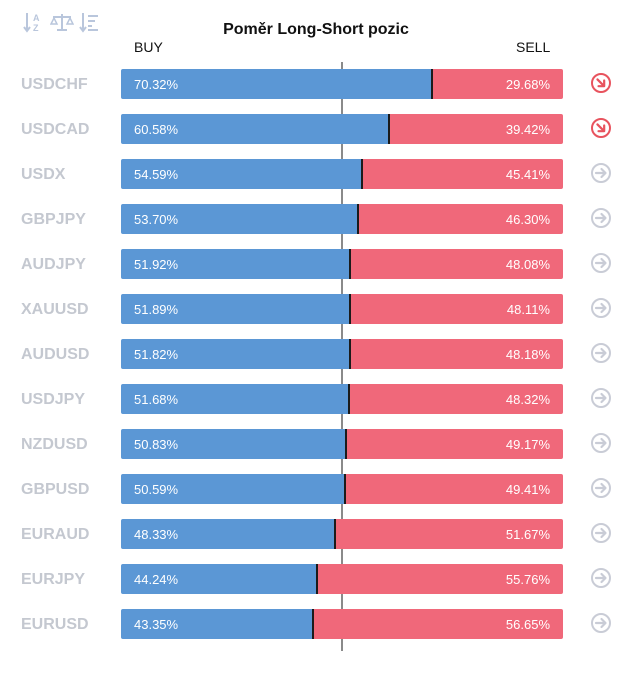 The height and width of the screenshot is (676, 632). Describe the element at coordinates (316, 29) in the screenshot. I see `page-title: Poměr Long-Short pozic` at that location.